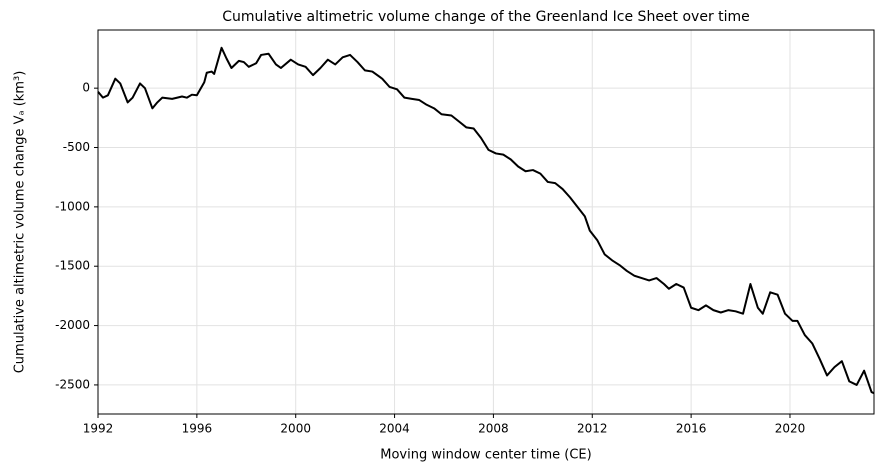 The width and height of the screenshot is (883, 474). What do you see at coordinates (790, 429) in the screenshot?
I see `x-tick-label: 2020` at bounding box center [790, 429].